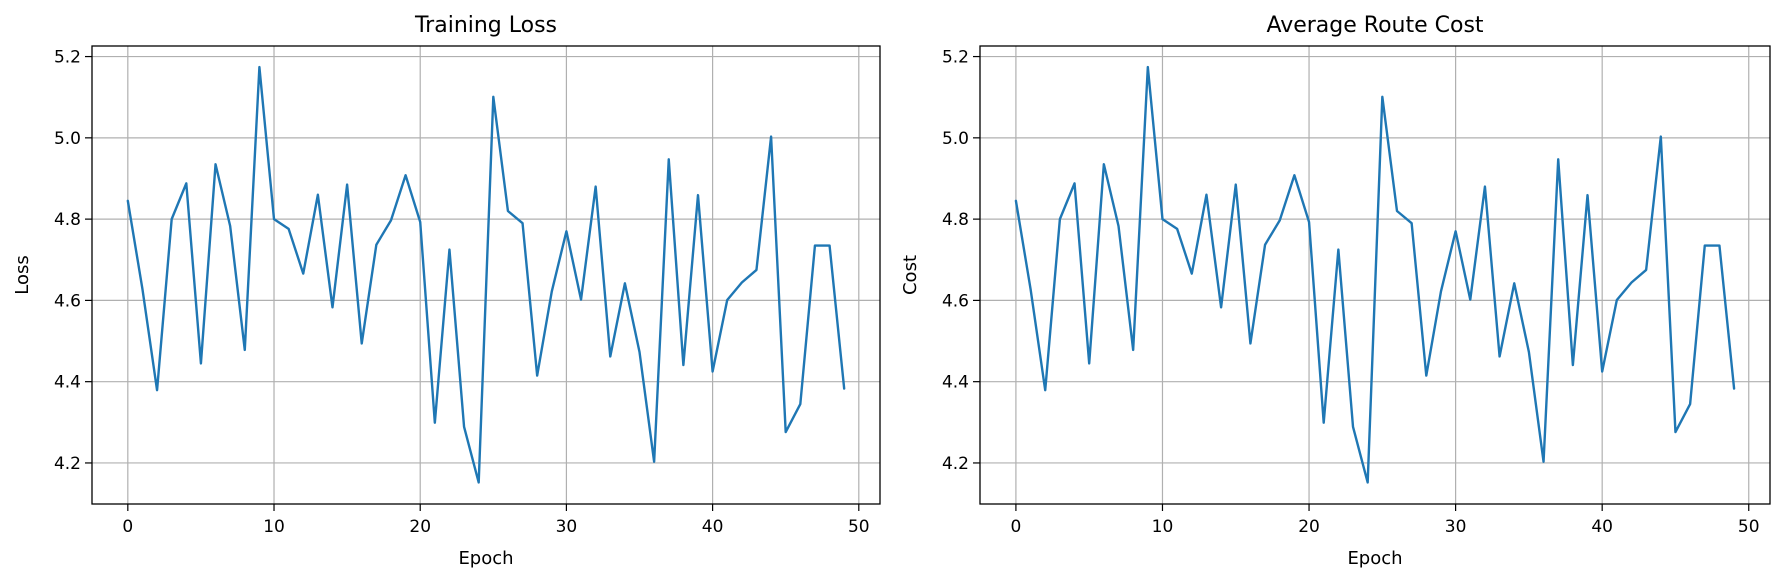 The height and width of the screenshot is (582, 1784). What do you see at coordinates (22, 274) in the screenshot?
I see `y-axis-label: Loss` at bounding box center [22, 274].